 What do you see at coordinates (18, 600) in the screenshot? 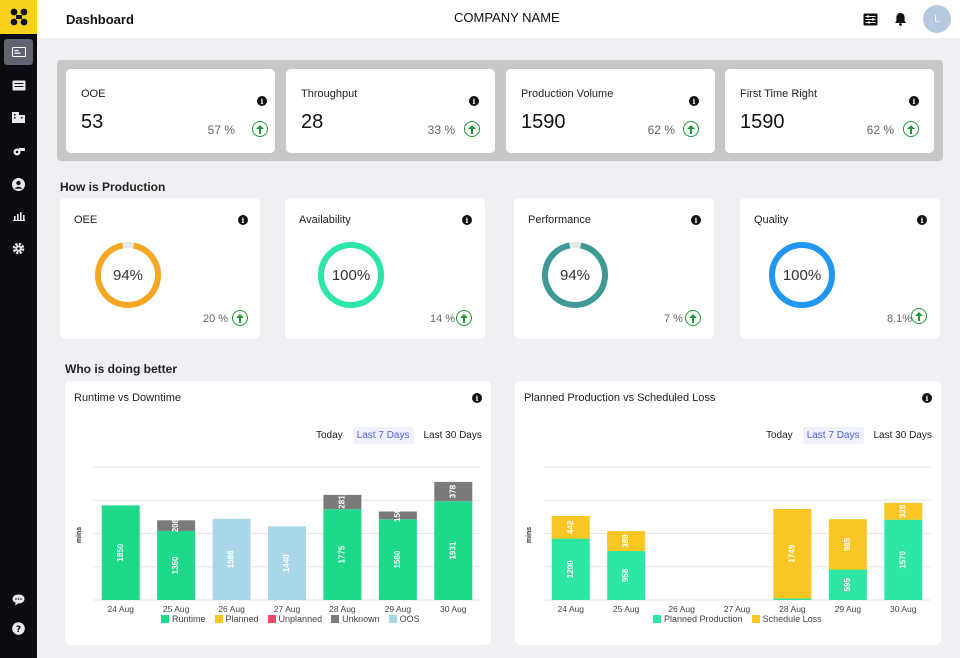
I see `chat-button` at bounding box center [18, 600].